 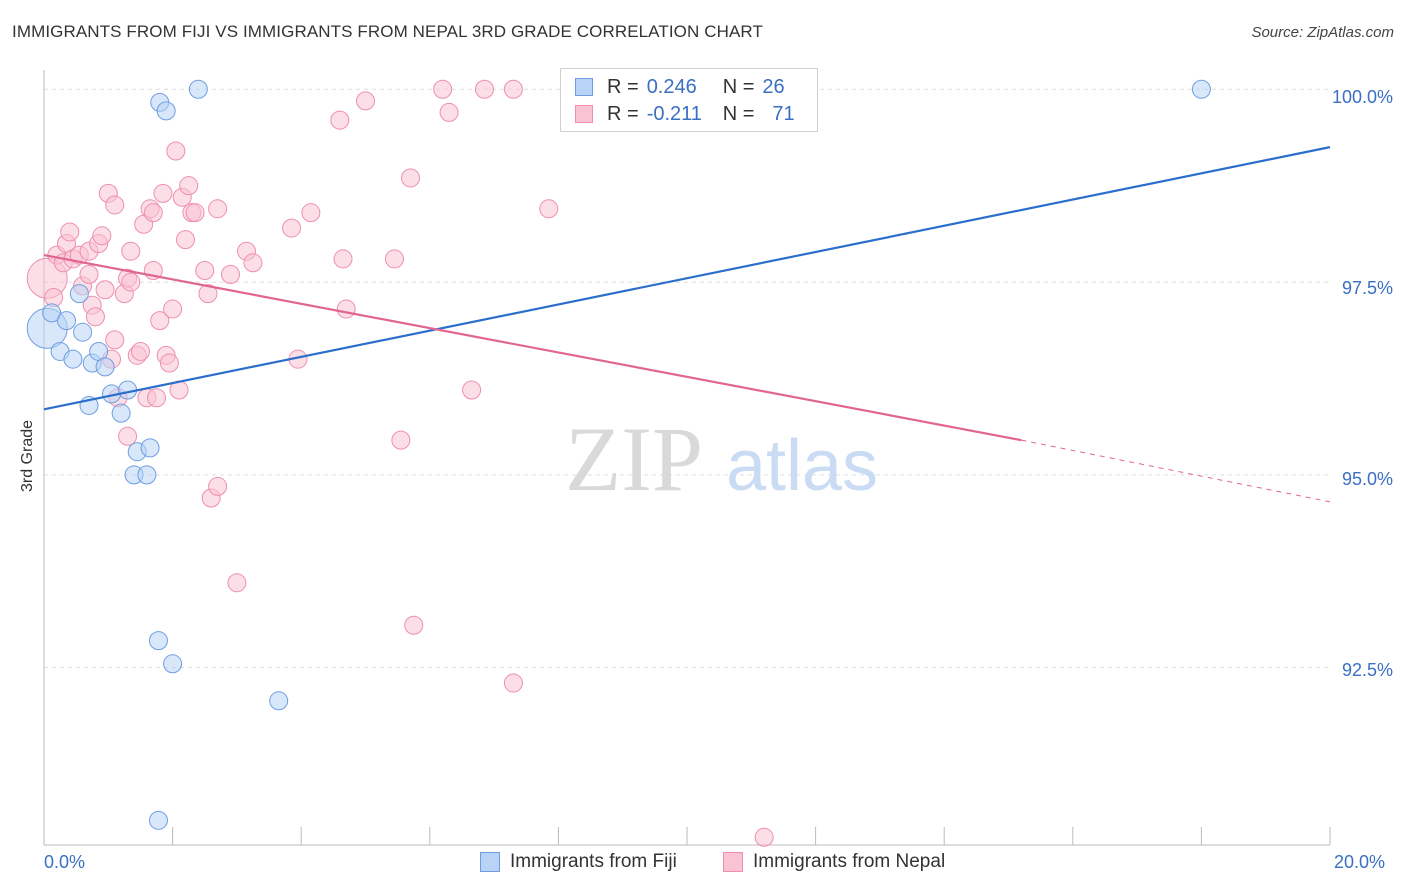 I want to click on fiji-legend-icon, so click(x=490, y=862).